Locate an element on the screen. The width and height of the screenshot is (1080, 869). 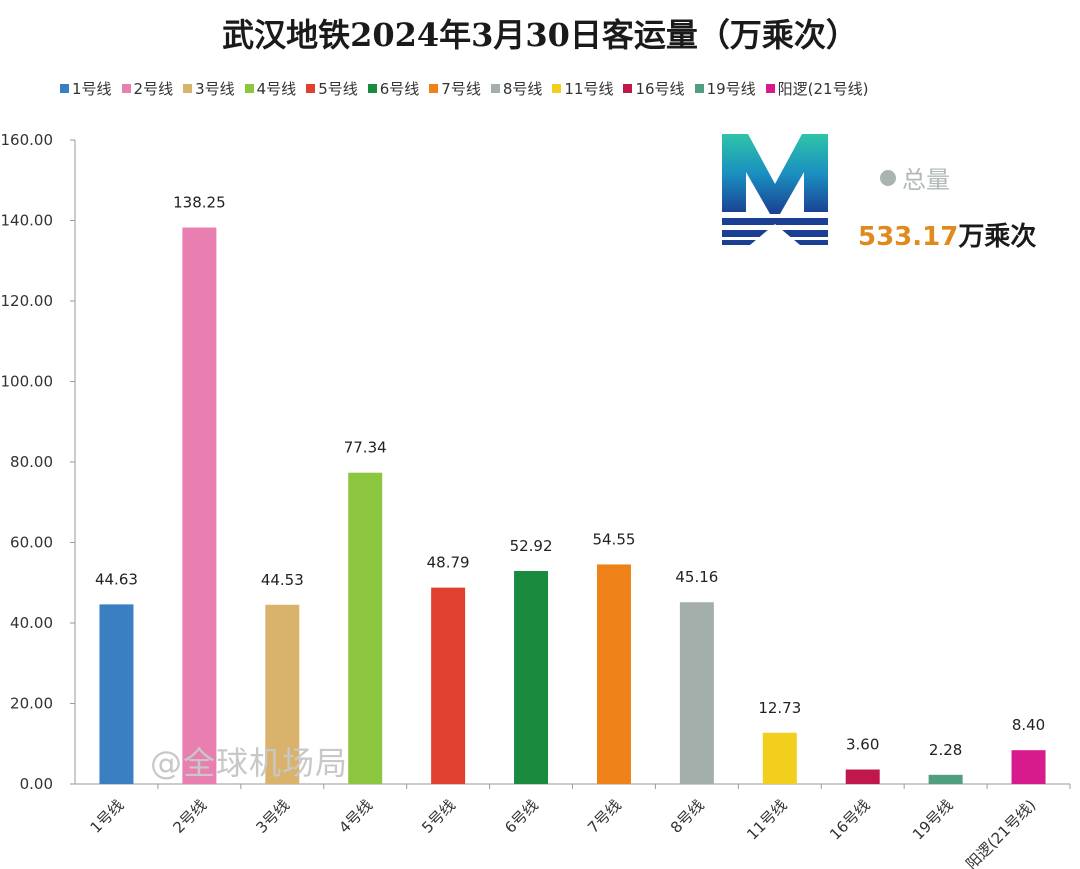
value-label: 77.34 is located at coordinates (365, 448).